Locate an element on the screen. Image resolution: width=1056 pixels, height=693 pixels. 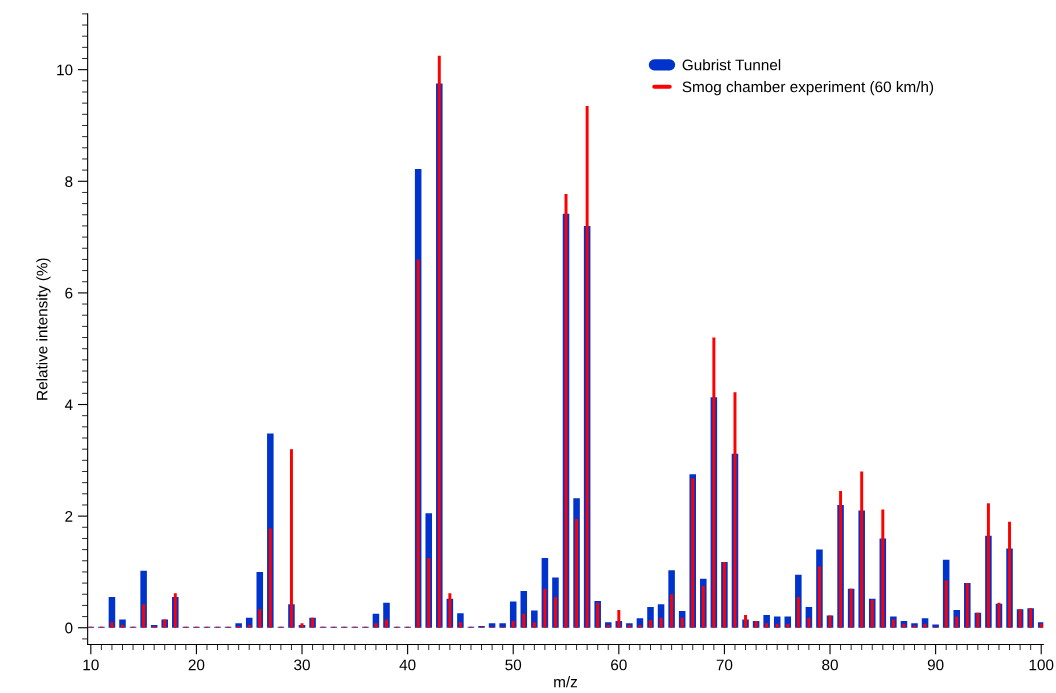
x-tick-label: 50 is located at coordinates (513, 665).